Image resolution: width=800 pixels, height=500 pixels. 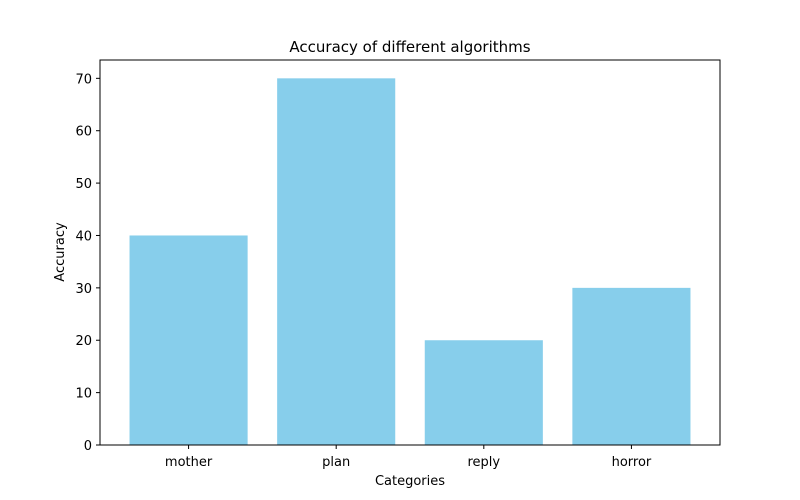 I want to click on bar-horror, so click(x=631, y=366).